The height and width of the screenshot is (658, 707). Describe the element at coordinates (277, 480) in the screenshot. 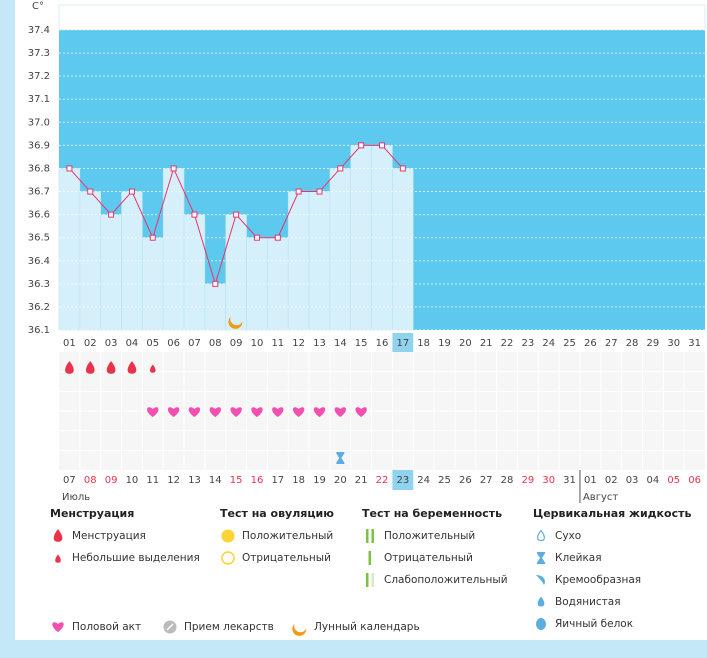

I see `date-label: 17` at that location.